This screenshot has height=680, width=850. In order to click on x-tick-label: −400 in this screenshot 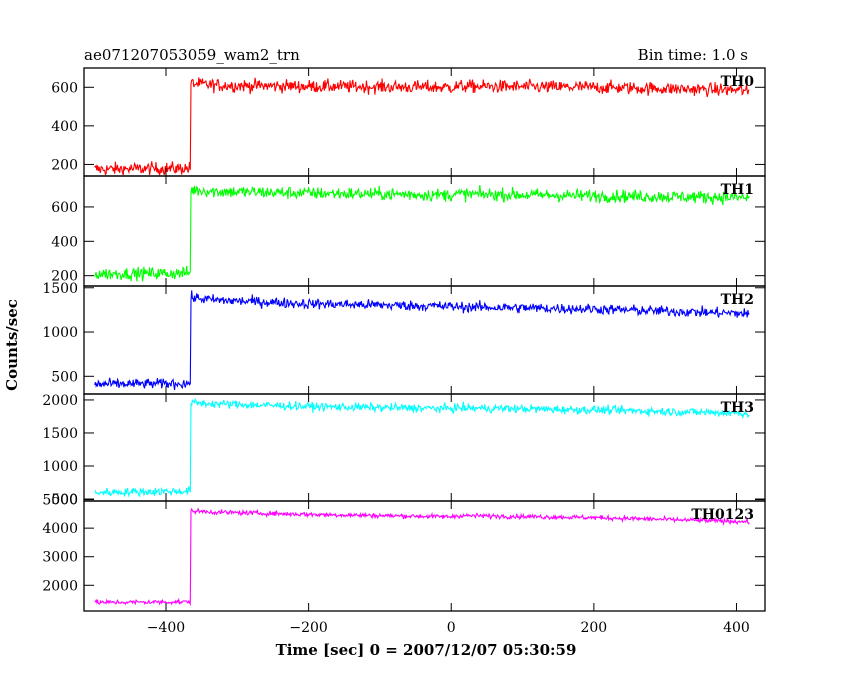, I will do `click(166, 628)`.